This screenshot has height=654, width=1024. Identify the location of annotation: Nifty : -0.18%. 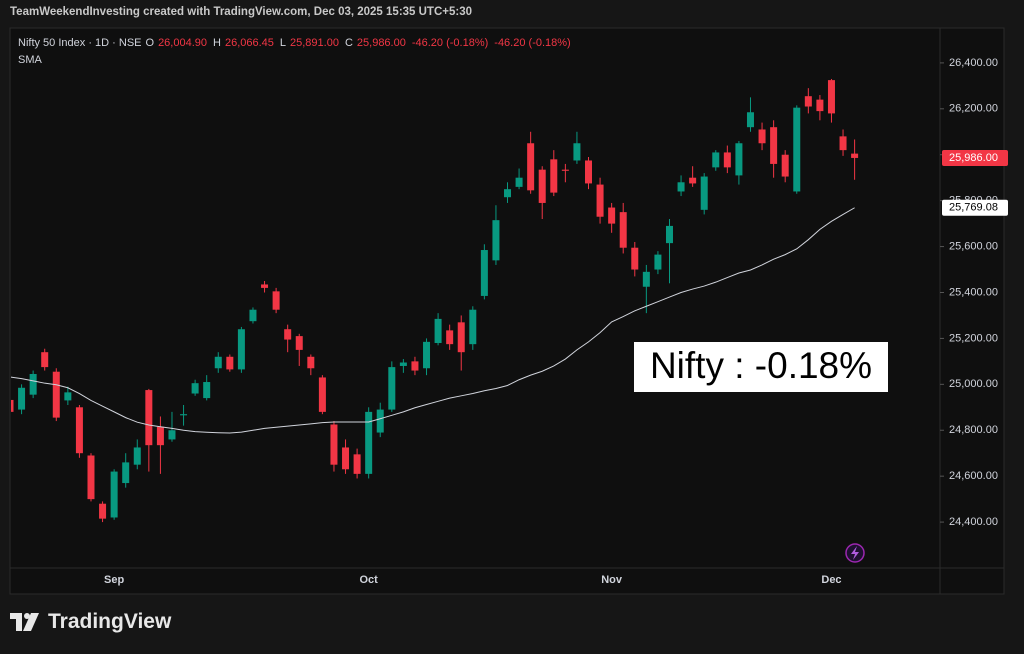
(761, 365).